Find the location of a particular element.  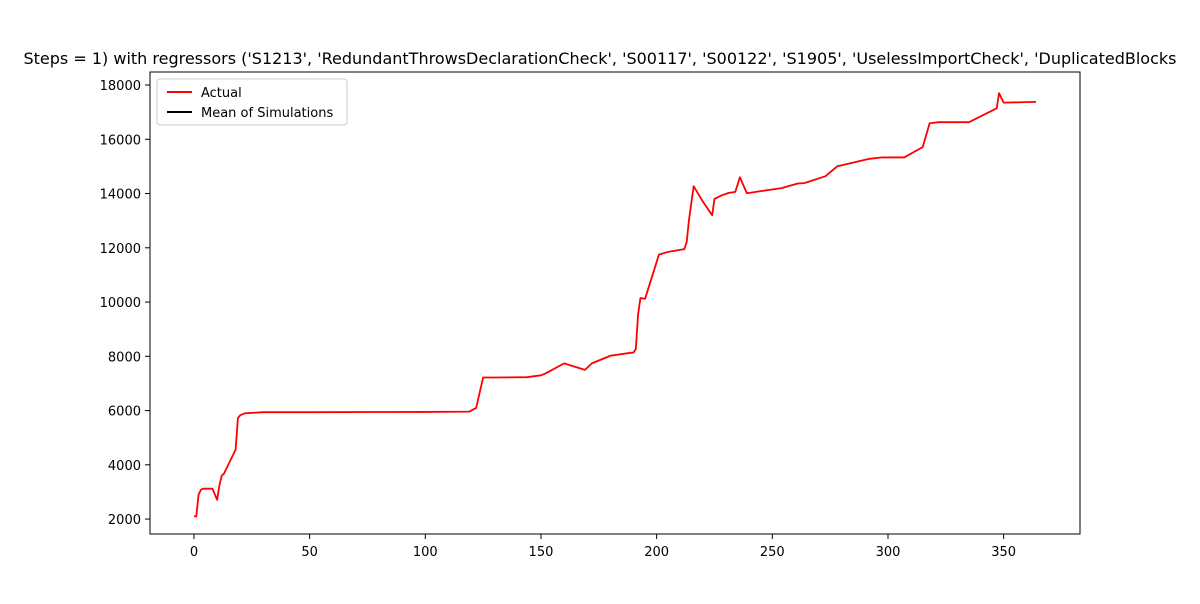

y-tick-label: 14000 is located at coordinates (120, 195).